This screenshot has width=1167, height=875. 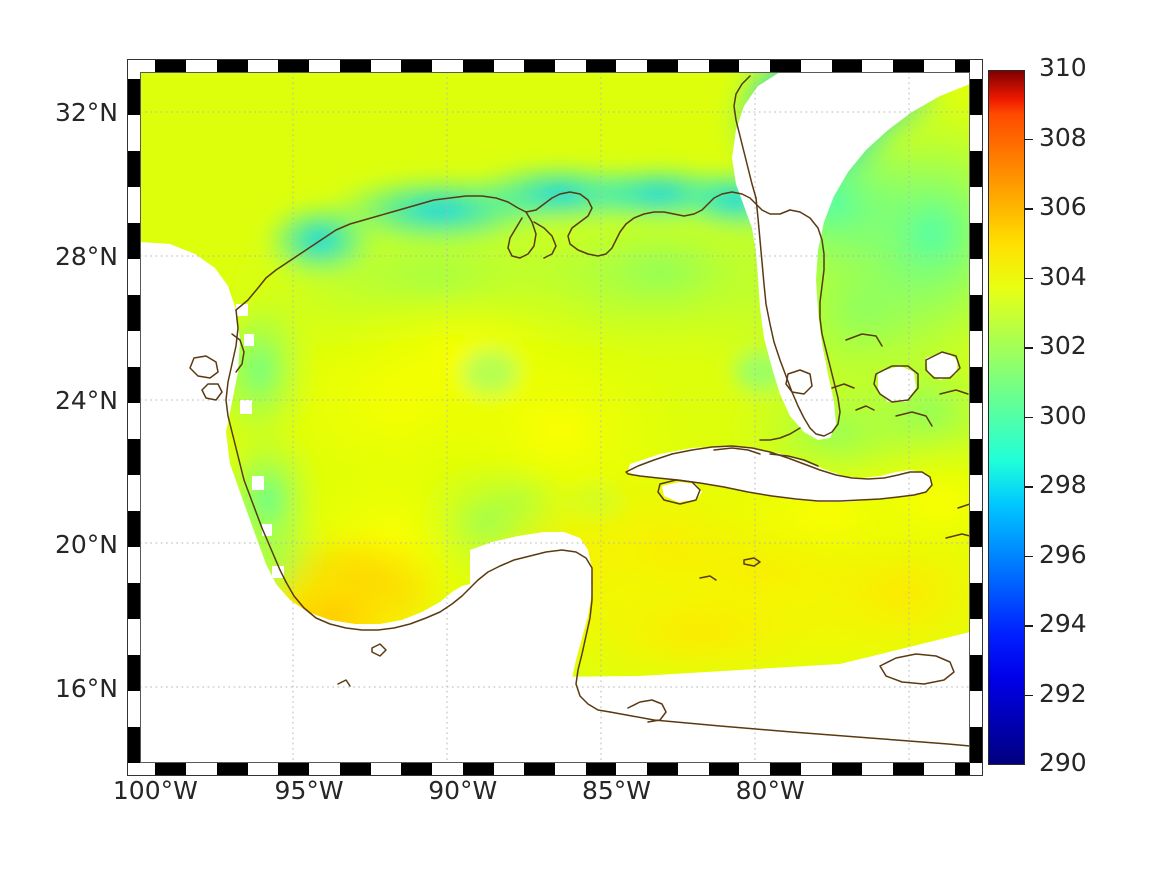 What do you see at coordinates (86, 113) in the screenshot?
I see `latitude-tick-label: 32°N` at bounding box center [86, 113].